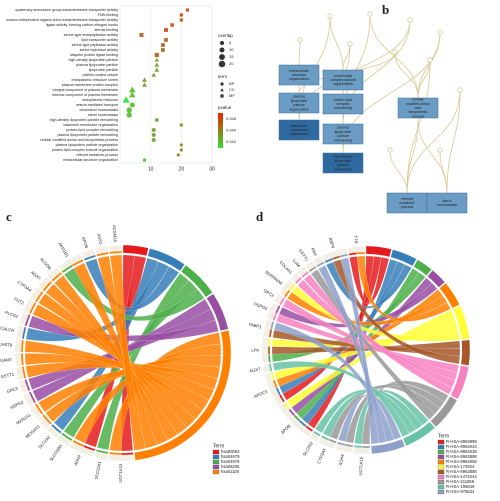  Describe the element at coordinates (151, 169) in the screenshot. I see `x-tick-label: 10` at that location.